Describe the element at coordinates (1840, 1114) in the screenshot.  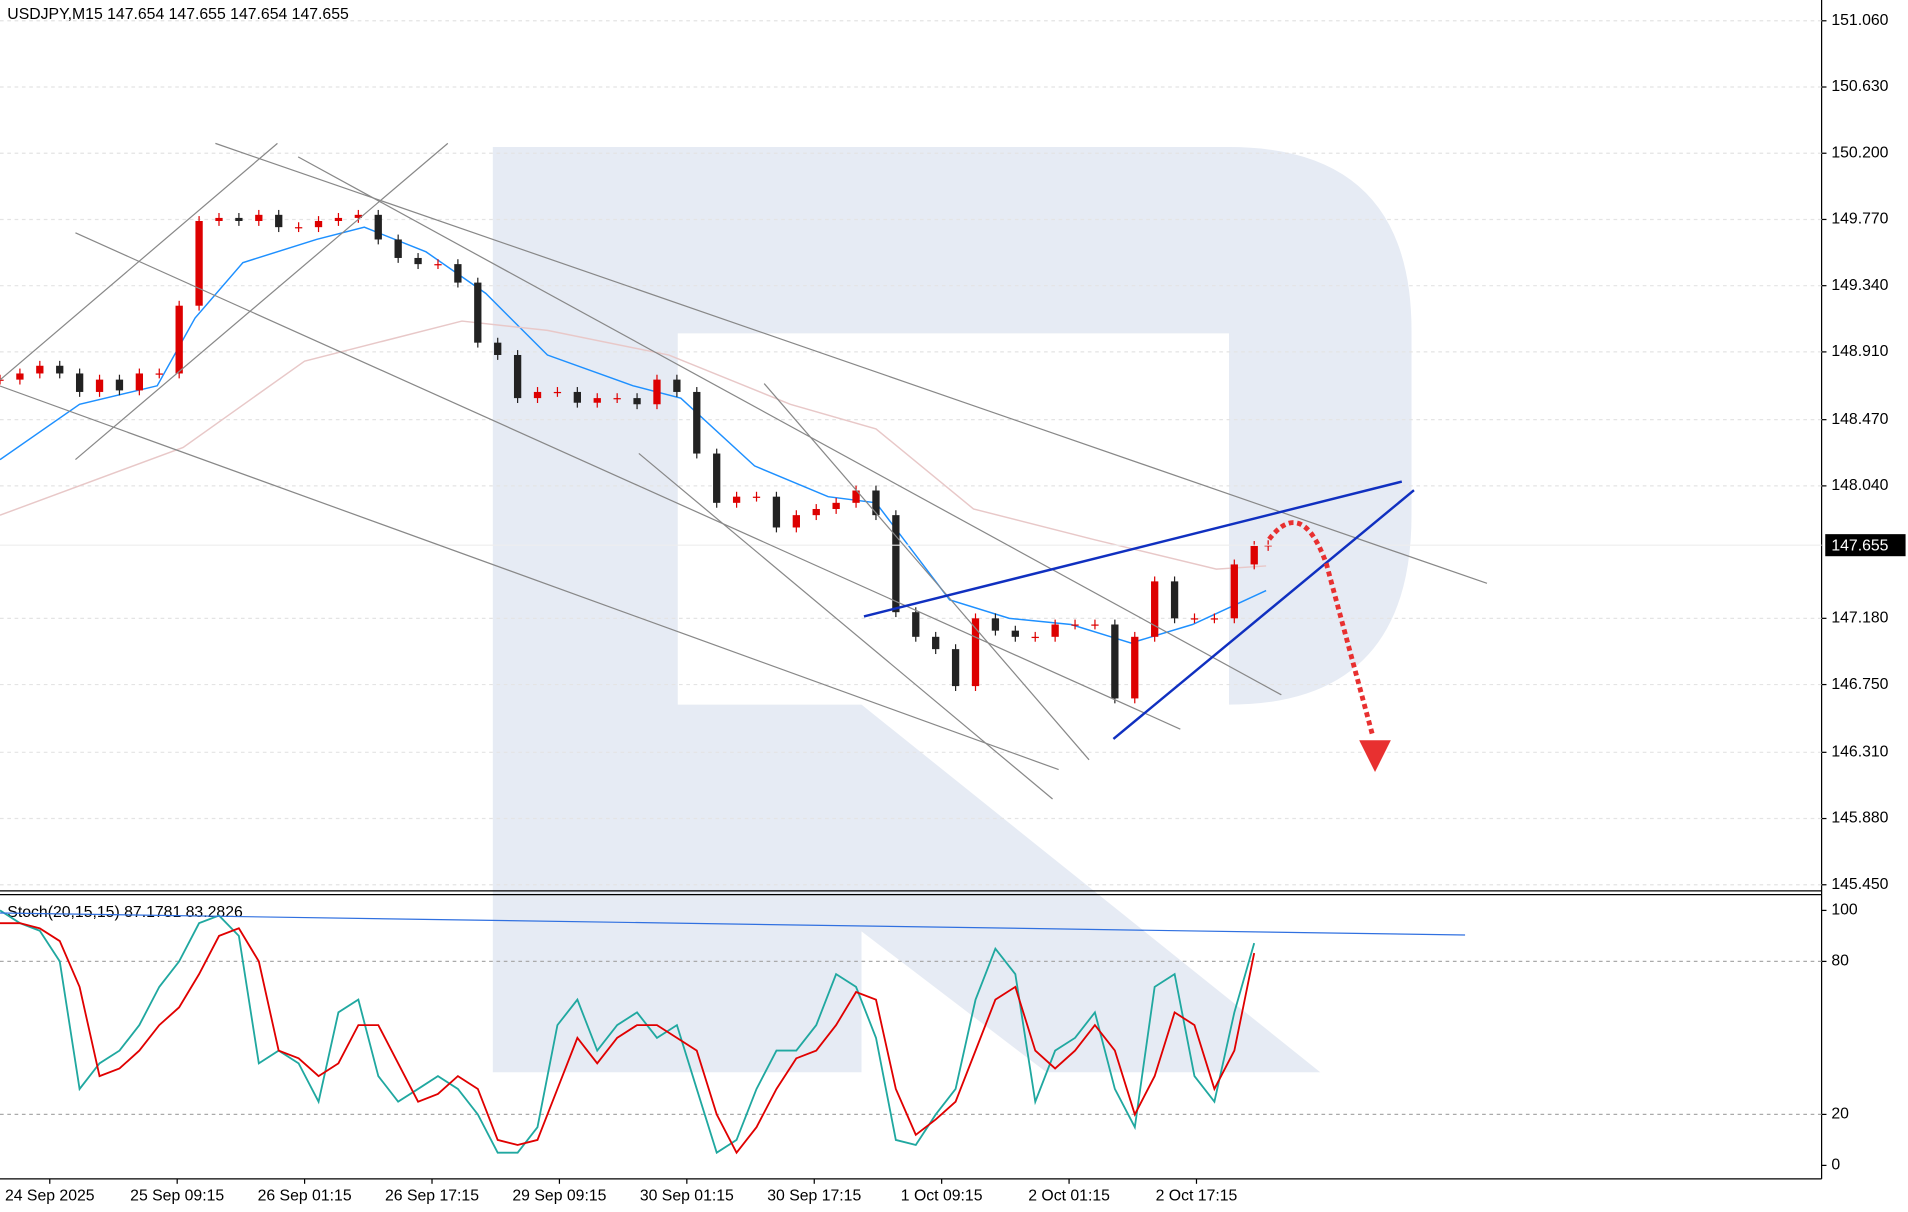
I see `y-tick-label: 20` at that location.